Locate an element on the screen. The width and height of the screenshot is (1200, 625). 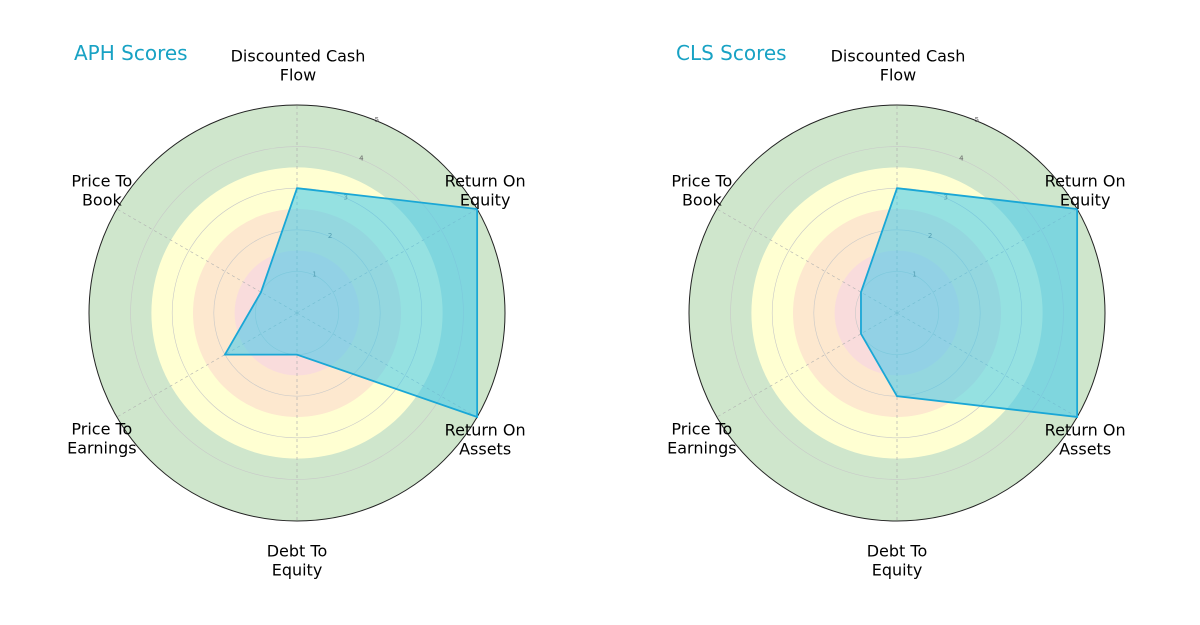
chart-title: CLS Scores is located at coordinates (731, 53).